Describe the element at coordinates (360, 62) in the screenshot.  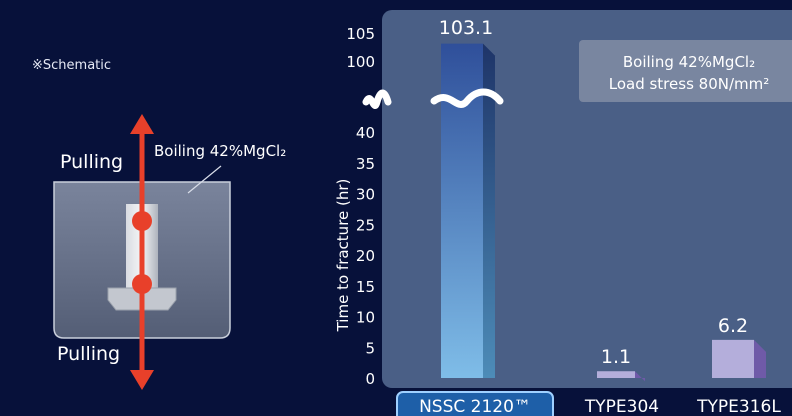
I see `y-tick-label: 100` at that location.